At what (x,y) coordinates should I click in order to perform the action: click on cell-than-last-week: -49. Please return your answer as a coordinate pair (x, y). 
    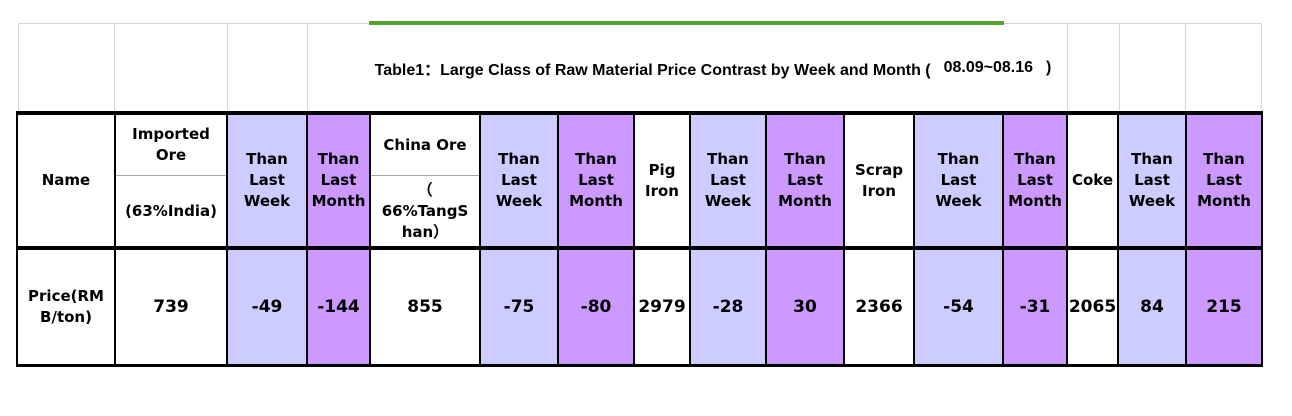
    Looking at the image, I should click on (267, 307).